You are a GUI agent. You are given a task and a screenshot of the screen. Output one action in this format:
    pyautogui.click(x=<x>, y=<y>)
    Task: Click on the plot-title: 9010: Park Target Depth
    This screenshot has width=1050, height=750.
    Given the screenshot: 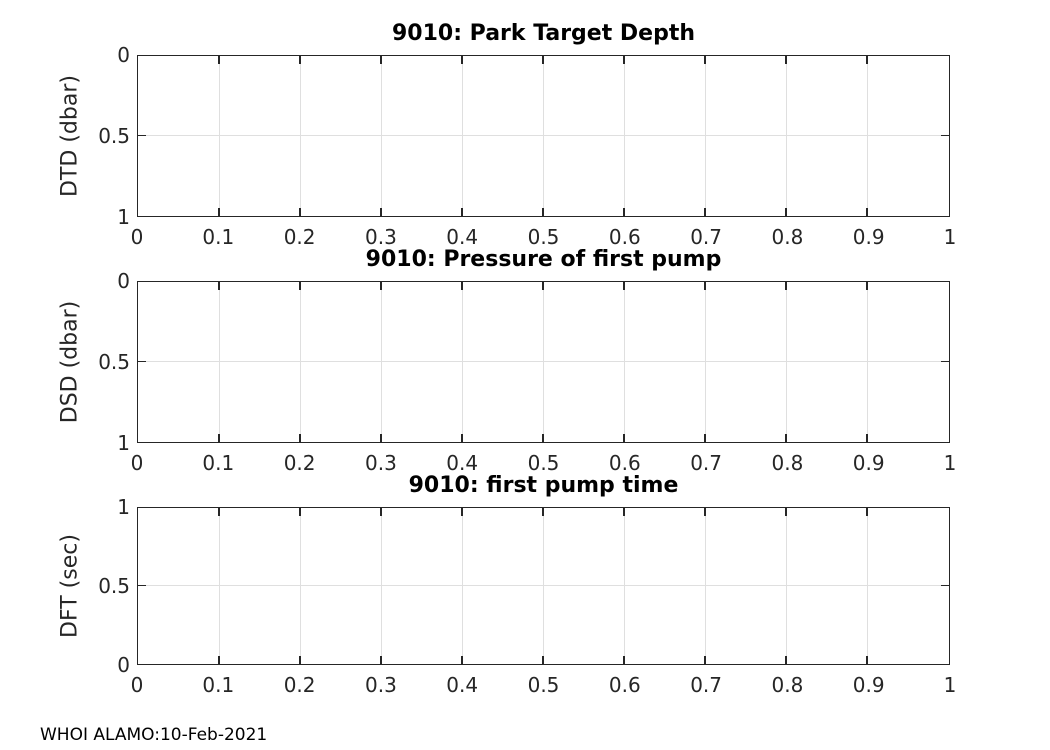 What is the action you would take?
    pyautogui.click(x=543, y=33)
    